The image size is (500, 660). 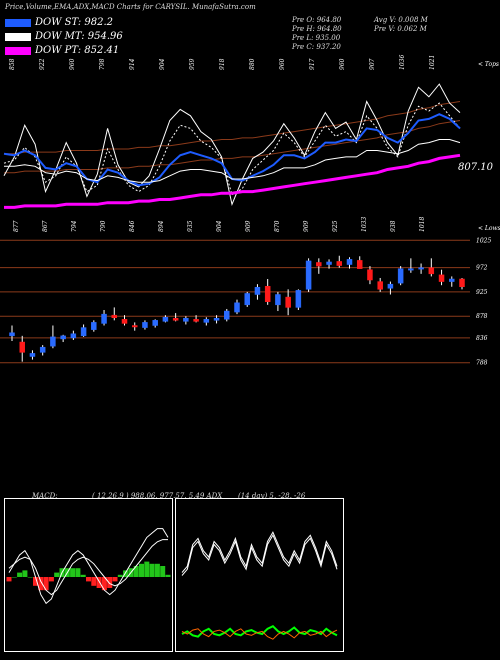 I want to click on bottom-tick-label: 790, so click(x=103, y=226).